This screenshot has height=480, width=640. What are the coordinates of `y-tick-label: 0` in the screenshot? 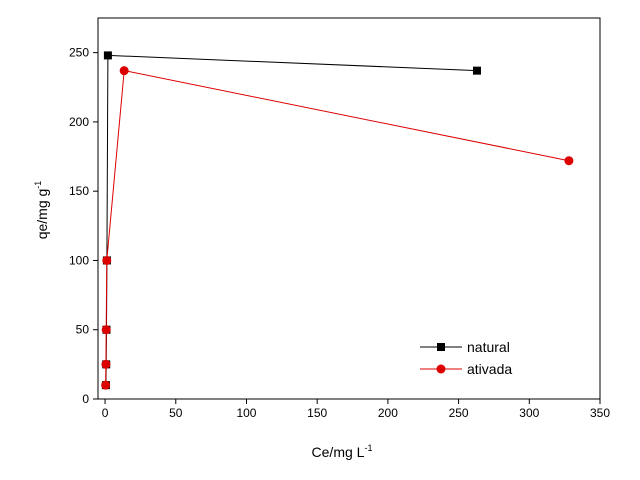 It's located at (85, 399).